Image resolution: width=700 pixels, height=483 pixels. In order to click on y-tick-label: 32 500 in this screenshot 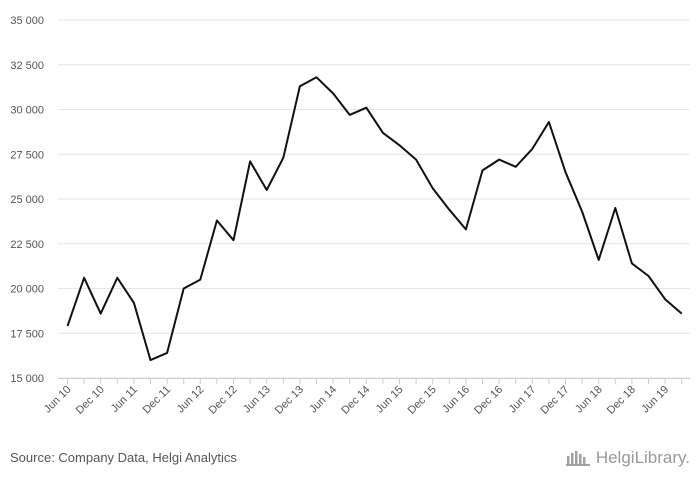, I will do `click(27, 66)`.